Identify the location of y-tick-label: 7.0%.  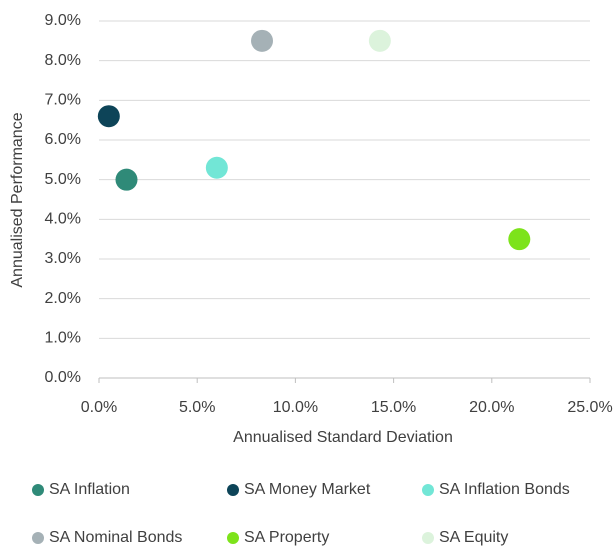
(63, 100).